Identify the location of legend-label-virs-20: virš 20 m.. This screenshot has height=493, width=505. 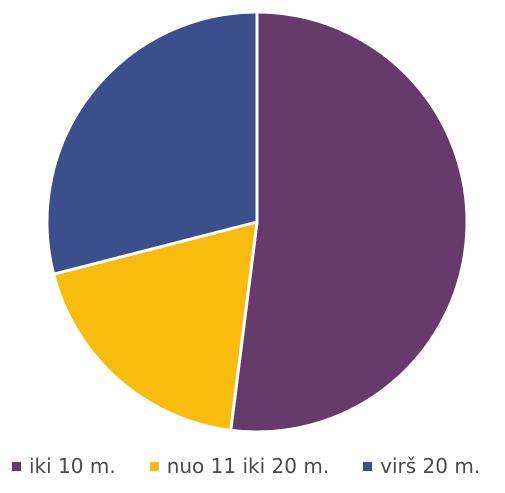
(430, 466).